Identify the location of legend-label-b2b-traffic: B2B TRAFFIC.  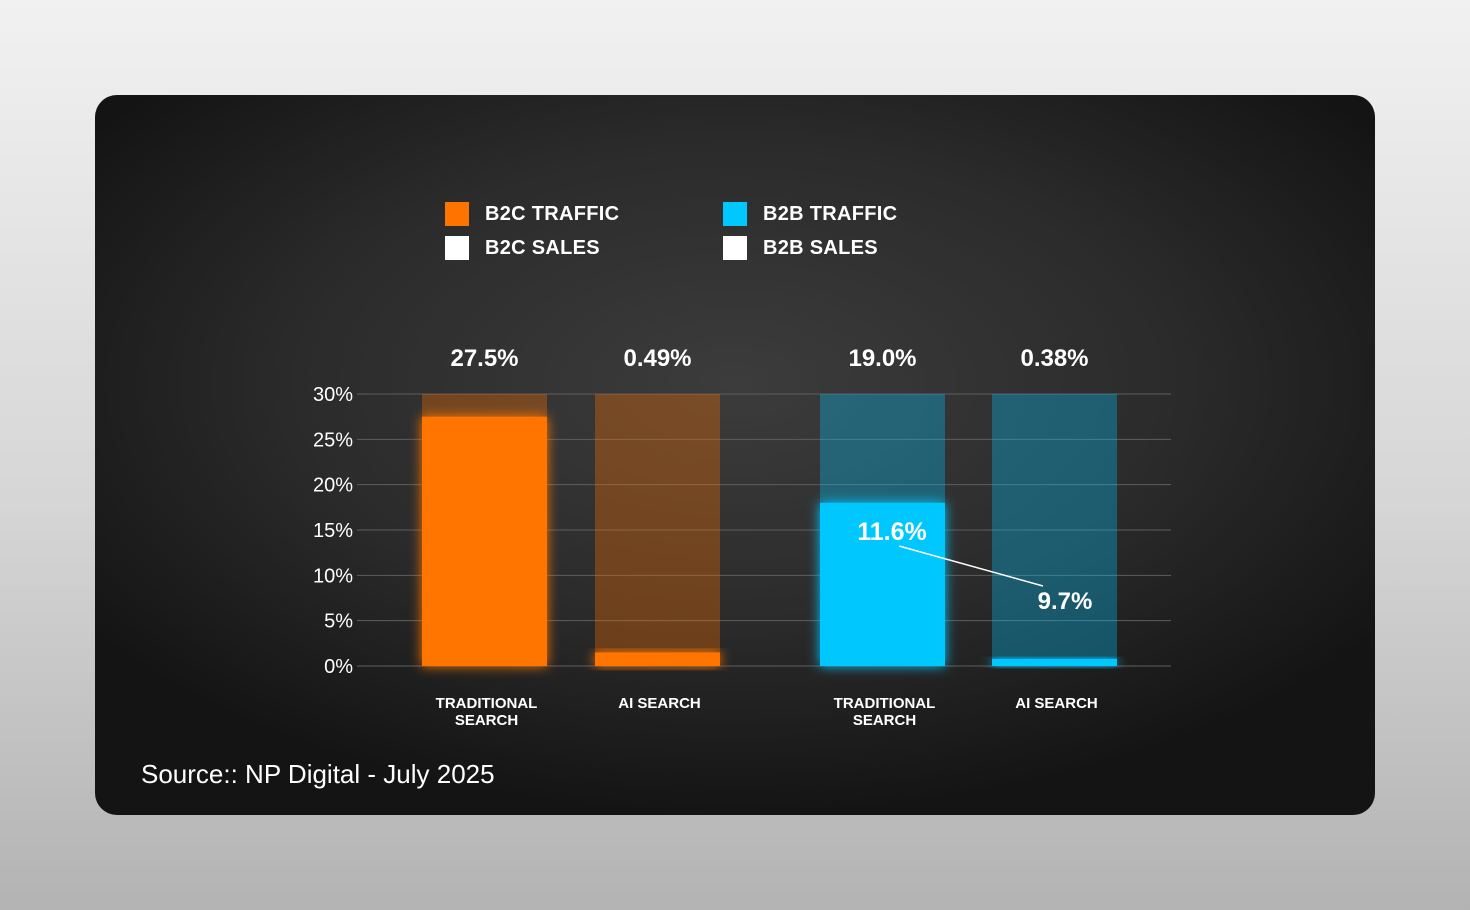
(830, 213).